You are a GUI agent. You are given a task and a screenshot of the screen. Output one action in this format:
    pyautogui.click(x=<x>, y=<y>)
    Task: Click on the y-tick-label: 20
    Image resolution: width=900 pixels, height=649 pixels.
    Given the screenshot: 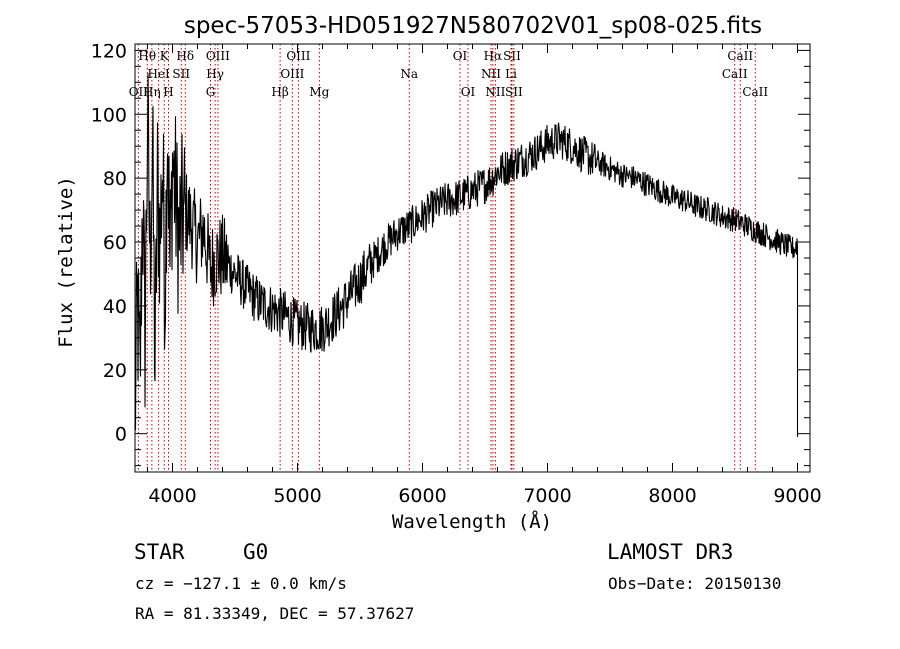 What is the action you would take?
    pyautogui.click(x=115, y=371)
    